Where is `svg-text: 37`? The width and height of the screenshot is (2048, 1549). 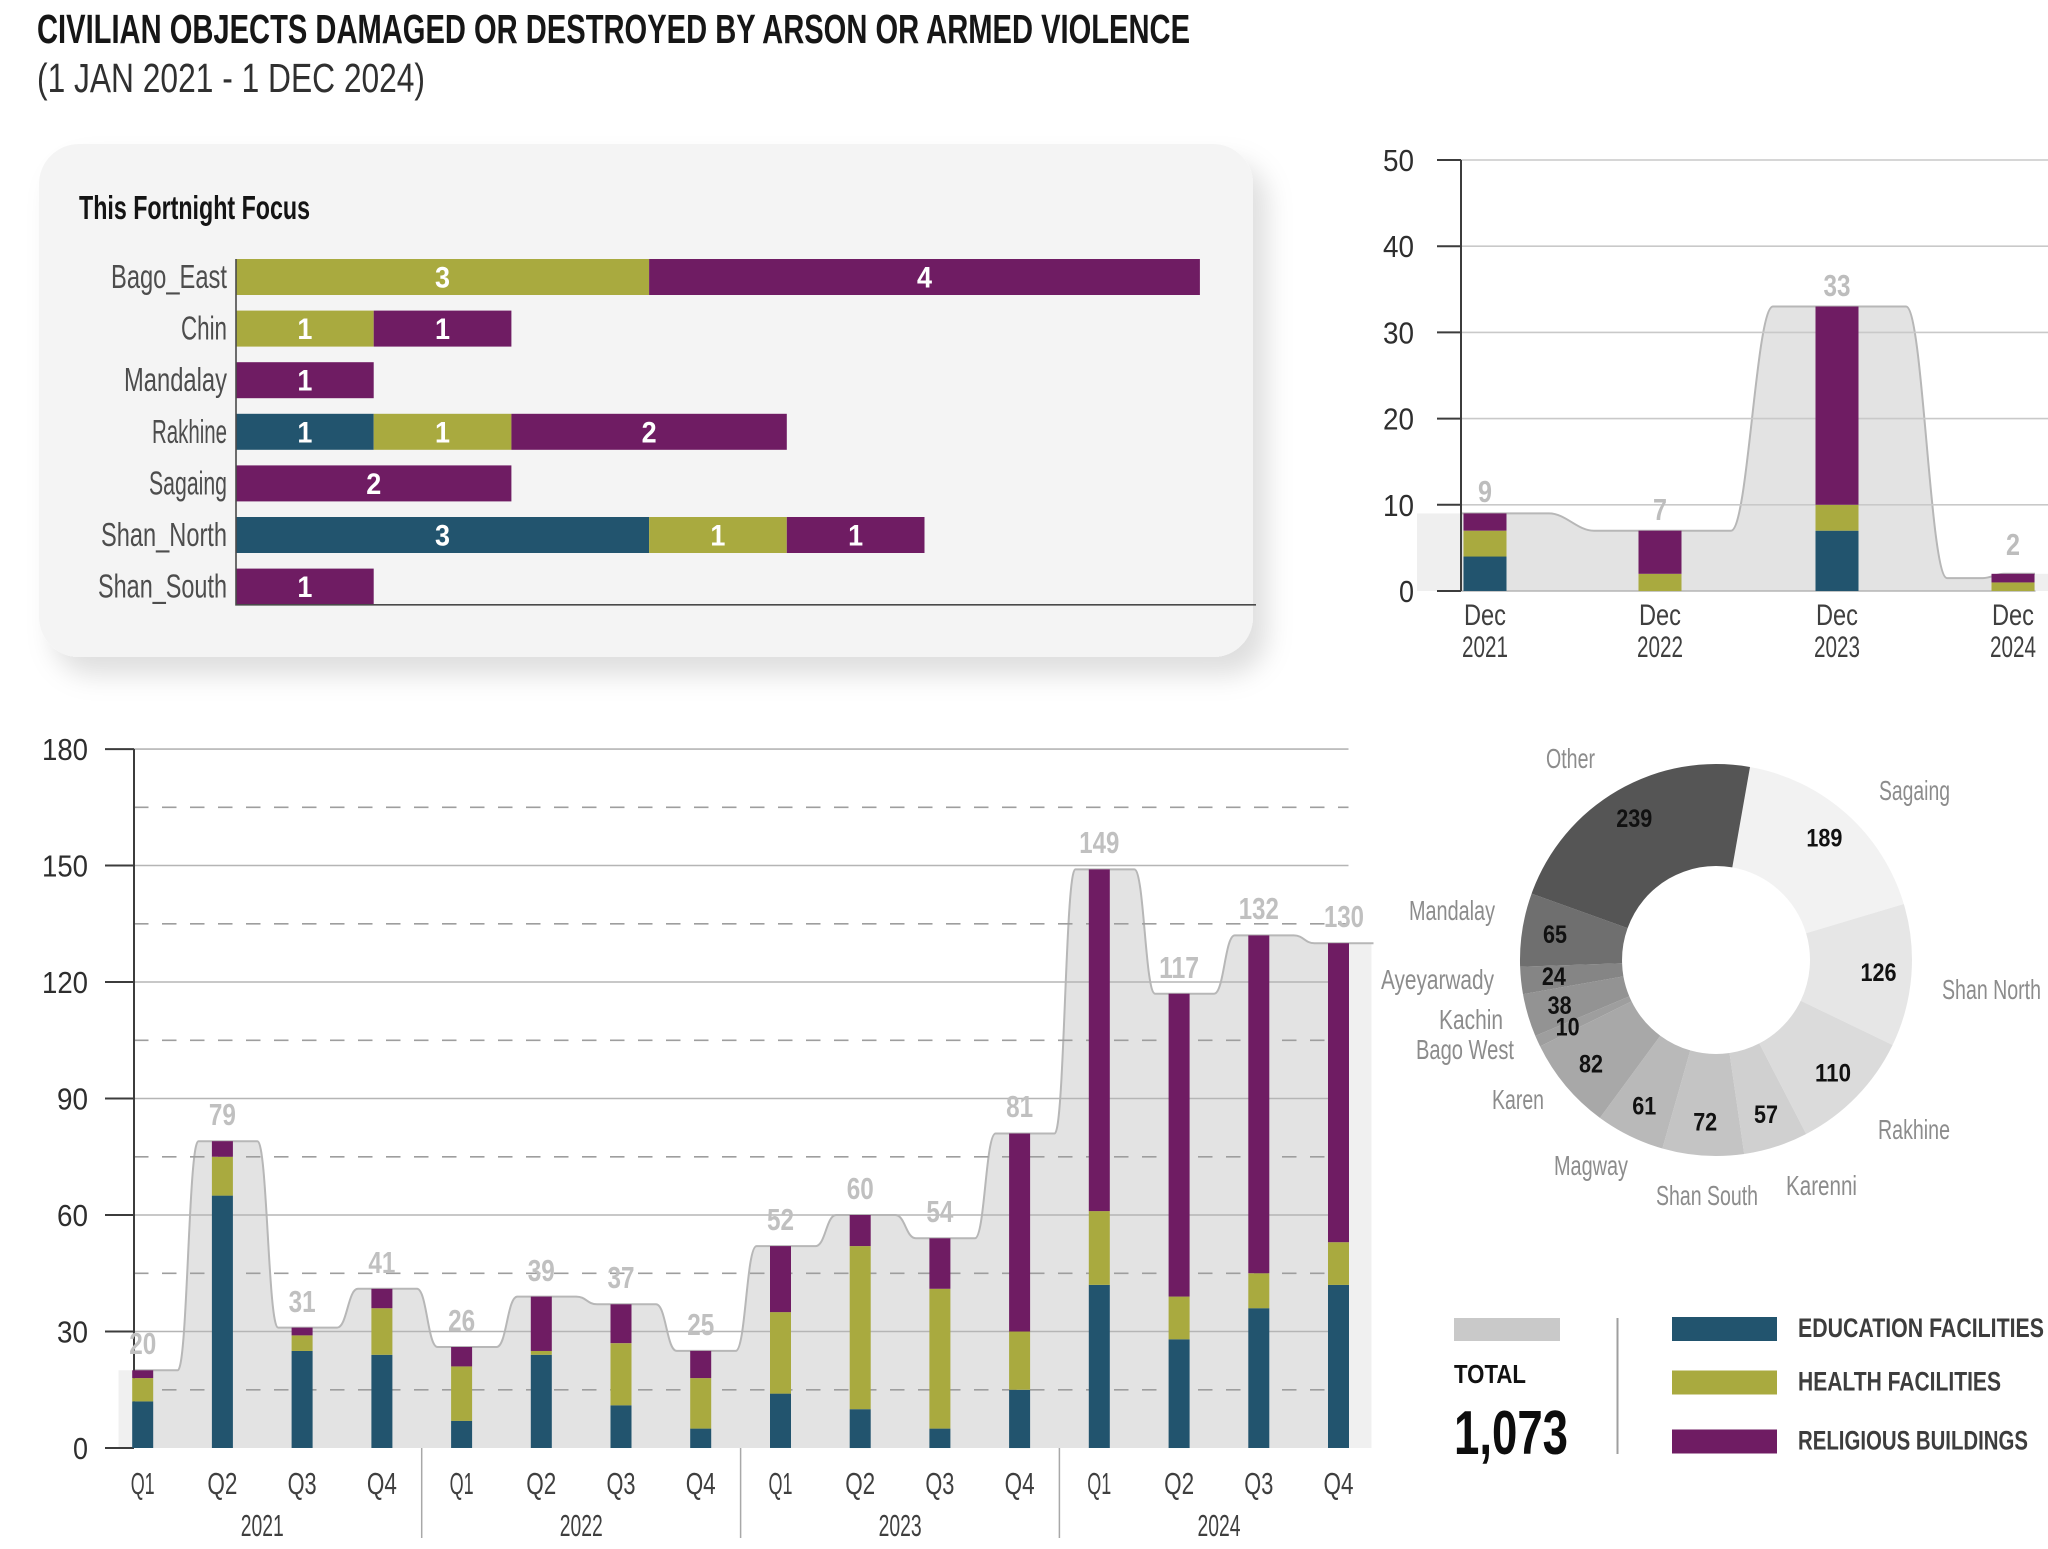 svg-text: 37 is located at coordinates (621, 1277).